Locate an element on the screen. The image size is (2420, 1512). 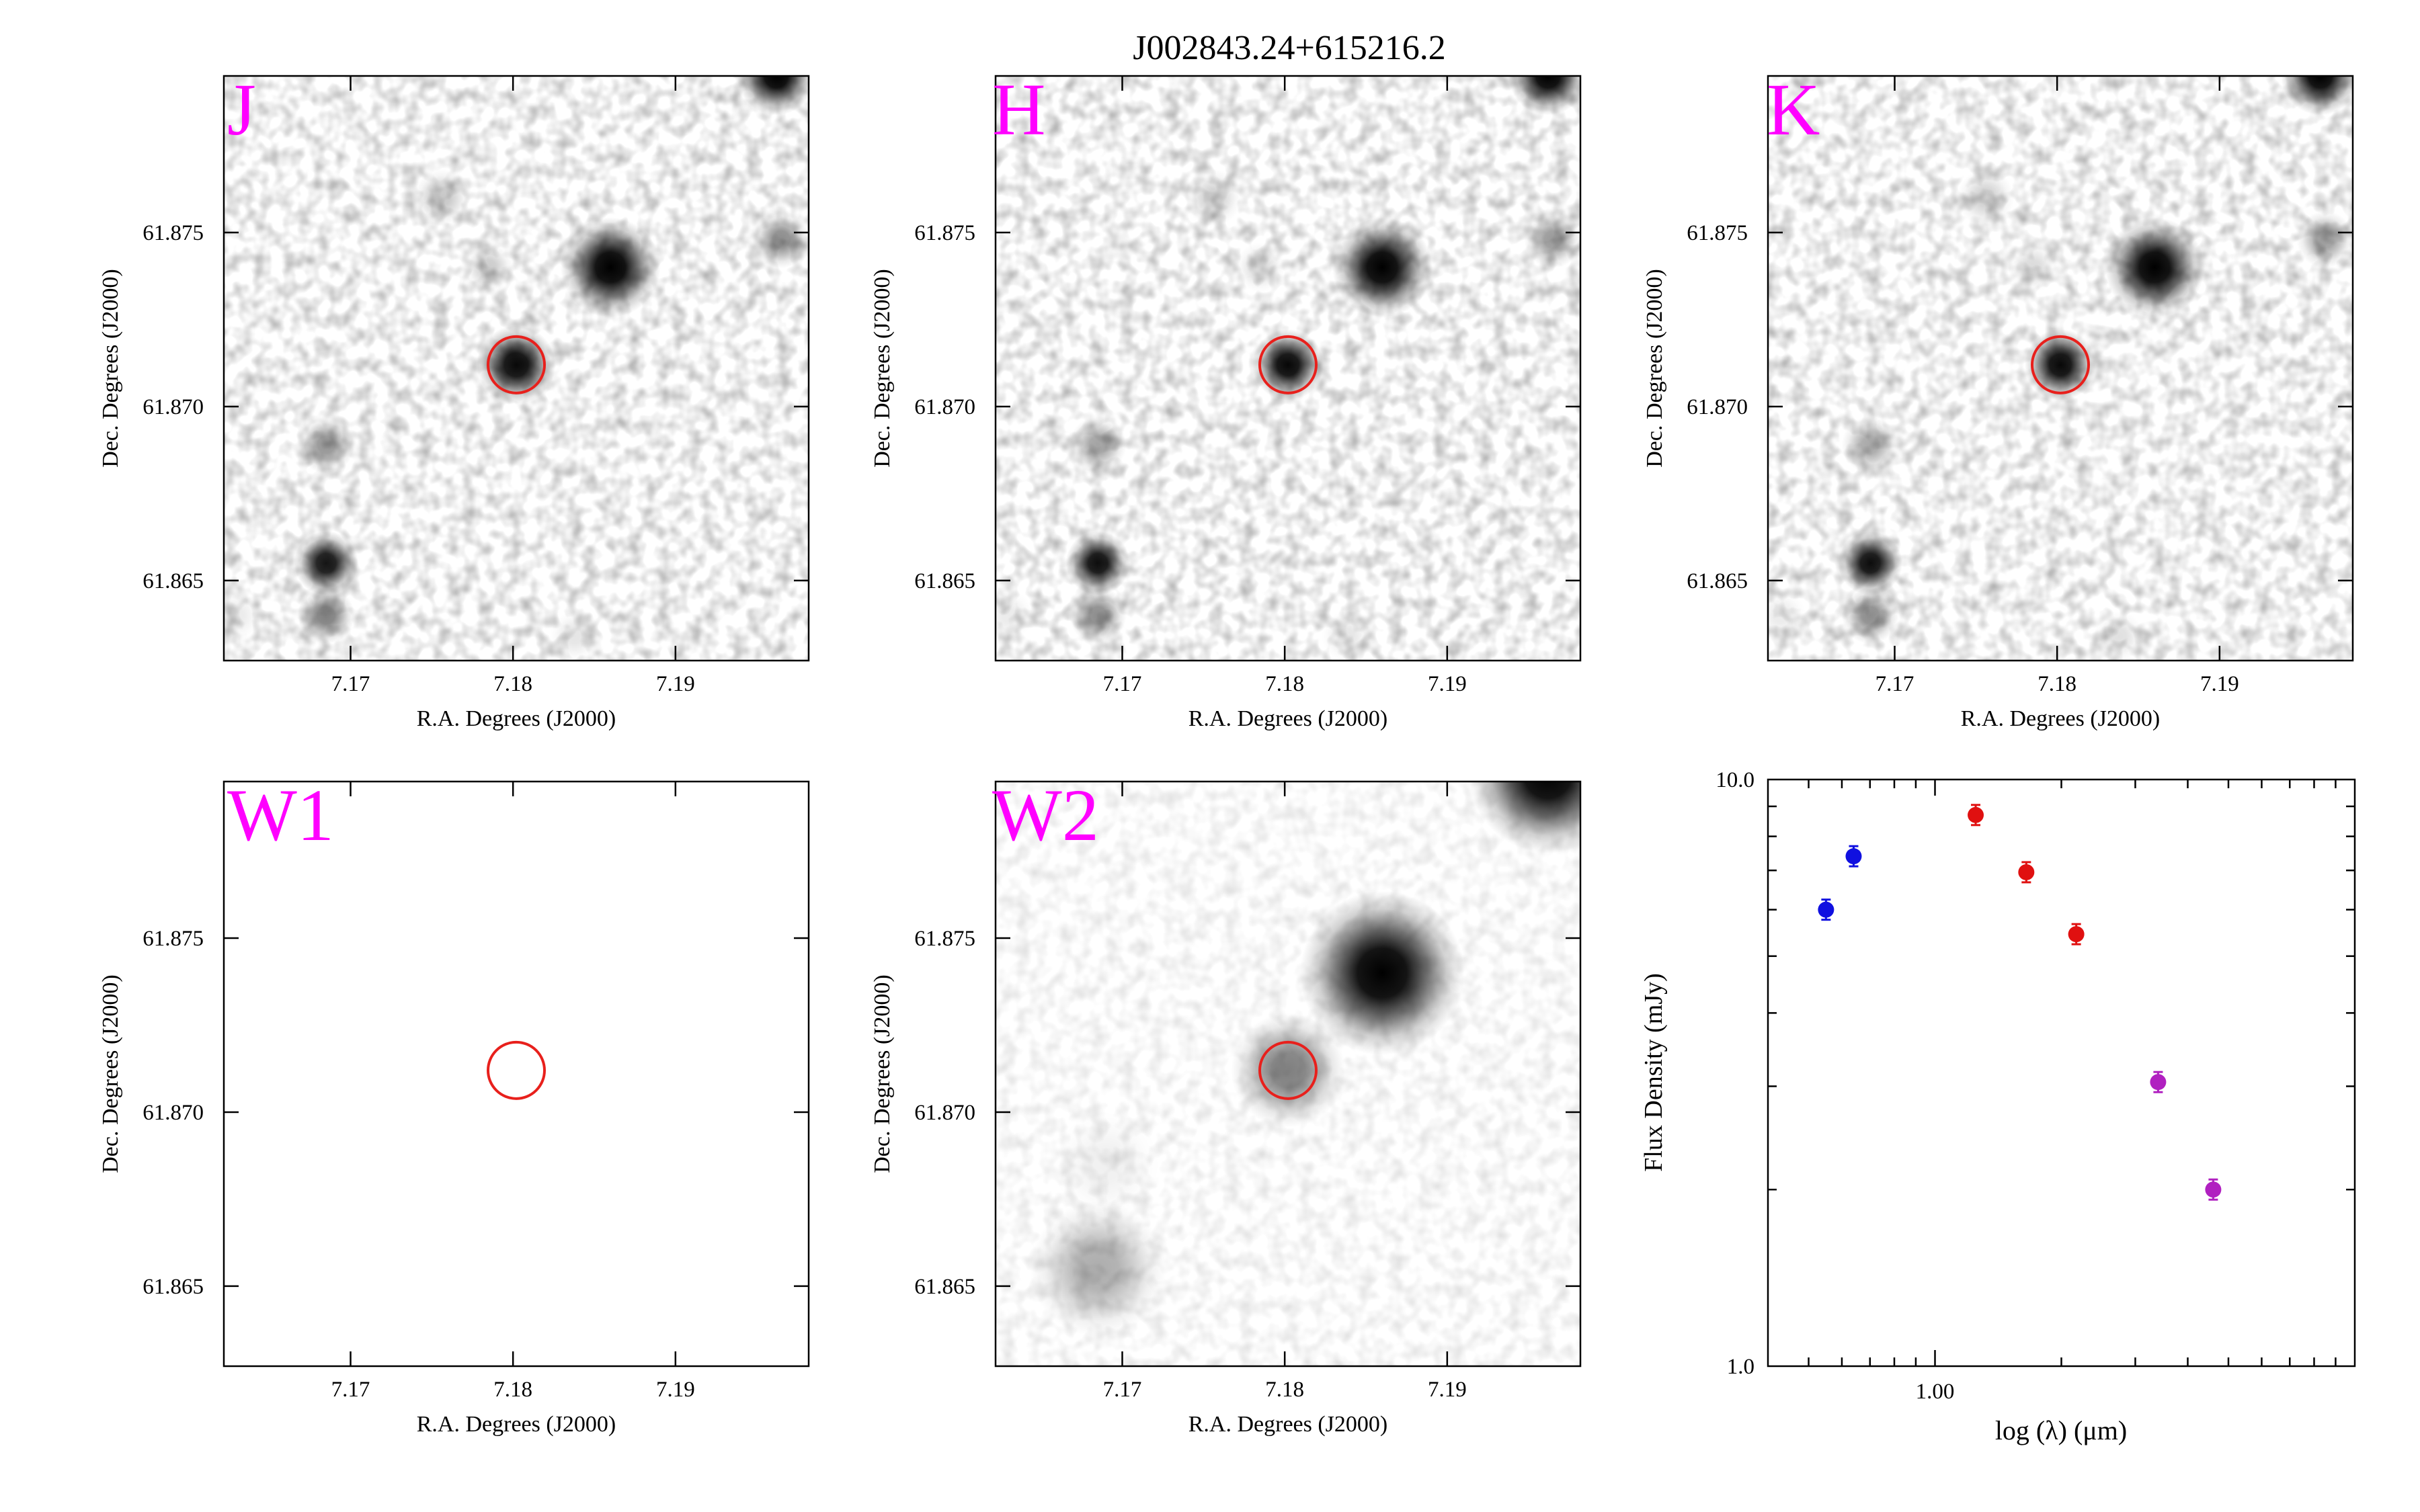
panel-k-frame is located at coordinates (2060, 369).